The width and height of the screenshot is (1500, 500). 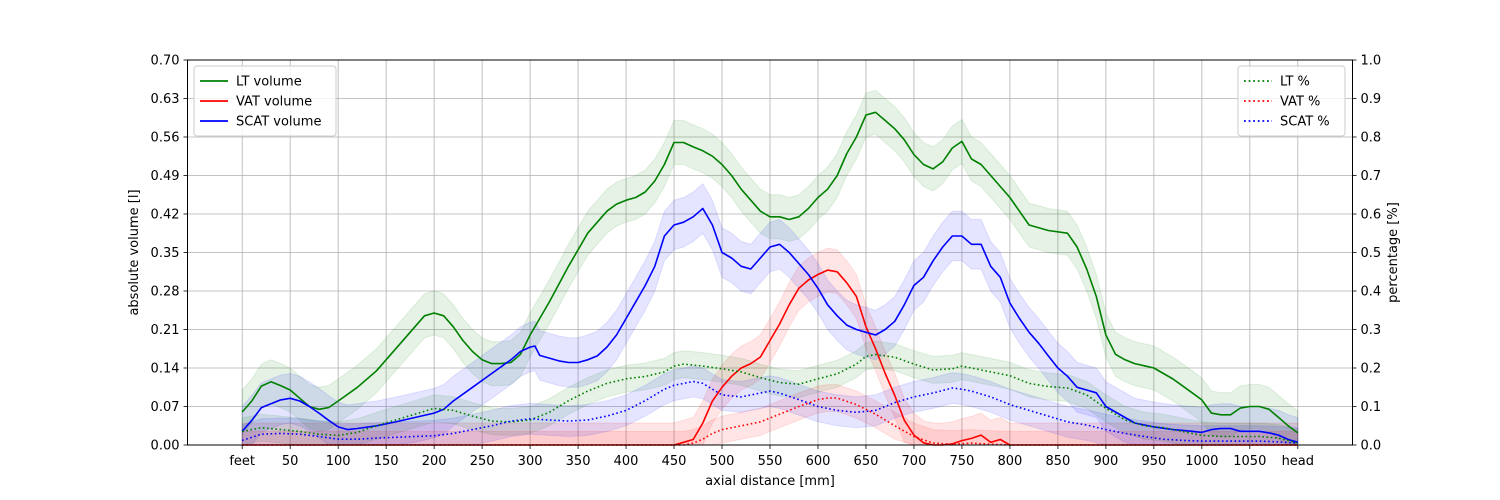 I want to click on y-left-tick-label: 0.28, so click(x=165, y=292).